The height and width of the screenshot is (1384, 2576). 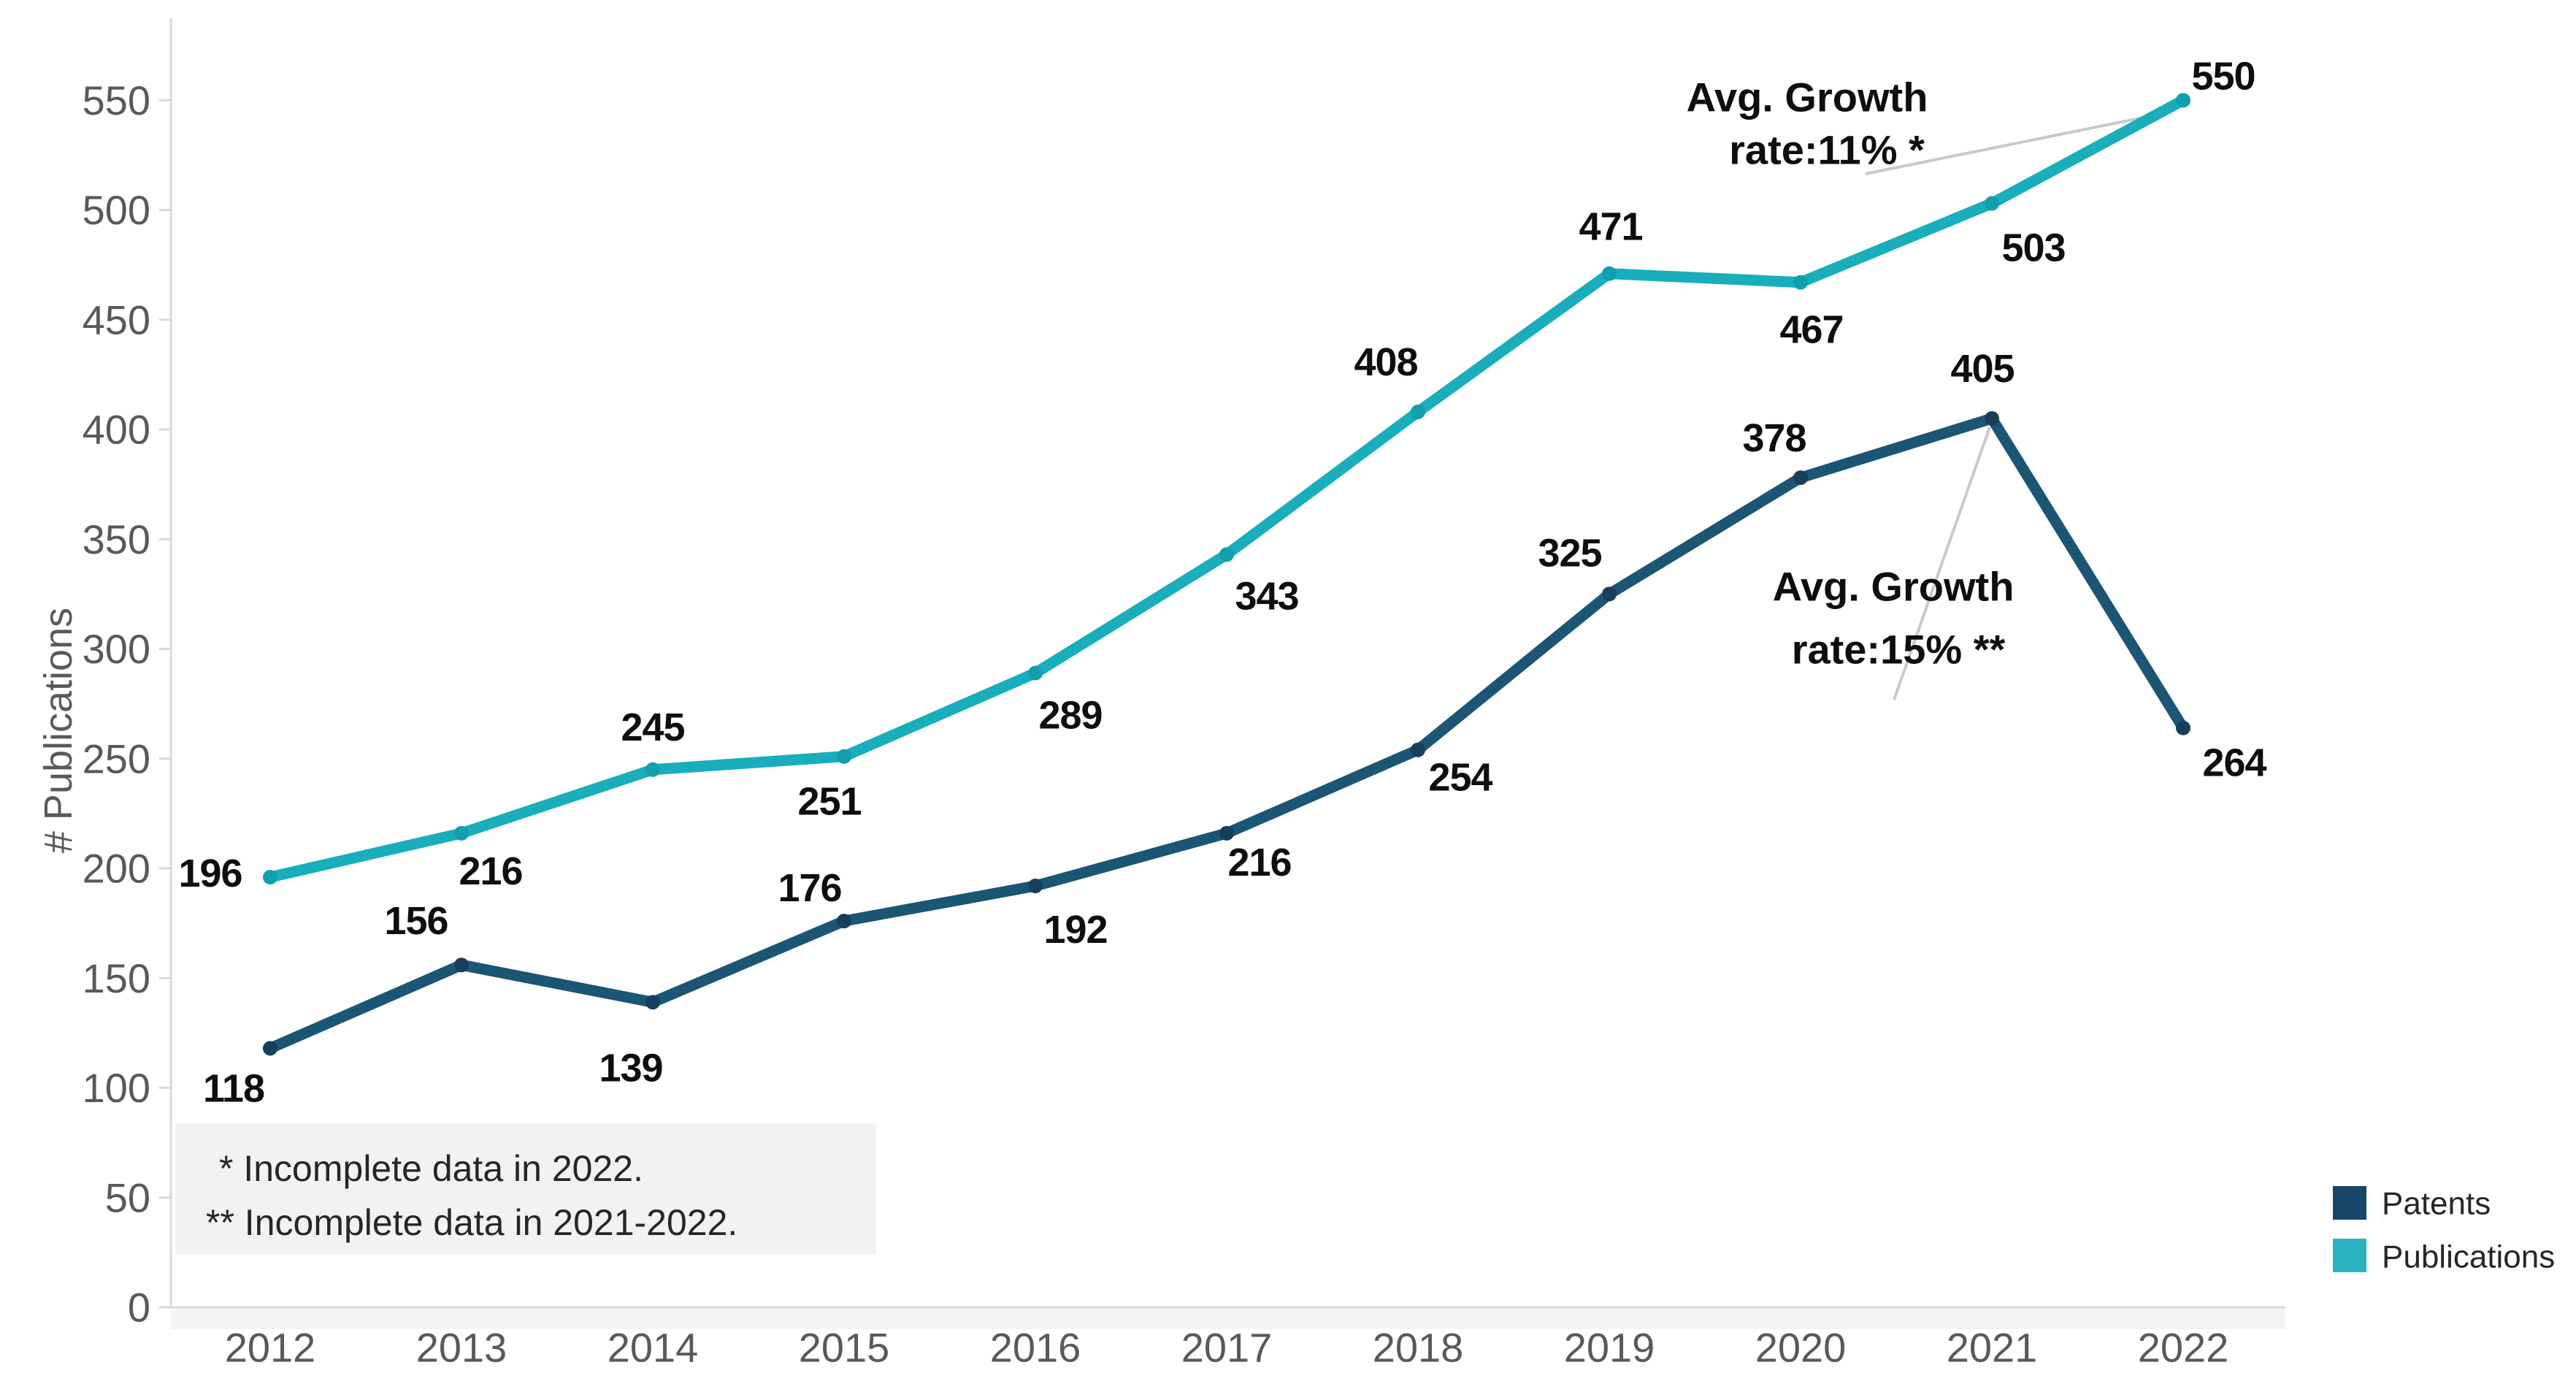 What do you see at coordinates (116, 978) in the screenshot?
I see `y-tick-label: 150` at bounding box center [116, 978].